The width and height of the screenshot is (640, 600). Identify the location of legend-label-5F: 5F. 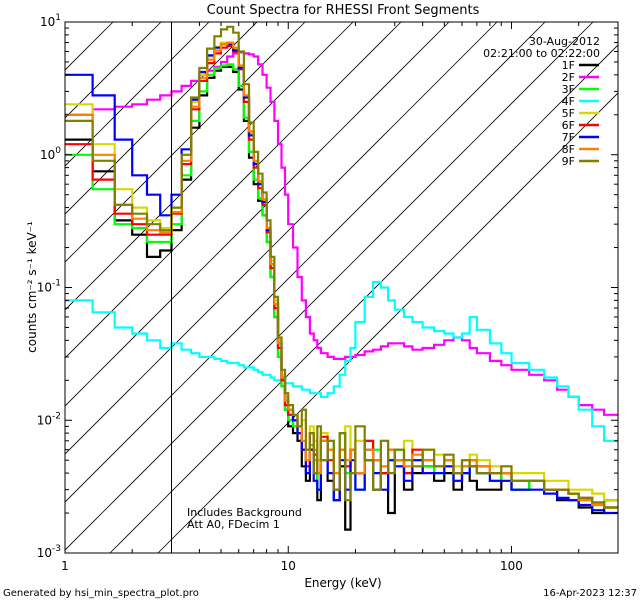
(568, 113).